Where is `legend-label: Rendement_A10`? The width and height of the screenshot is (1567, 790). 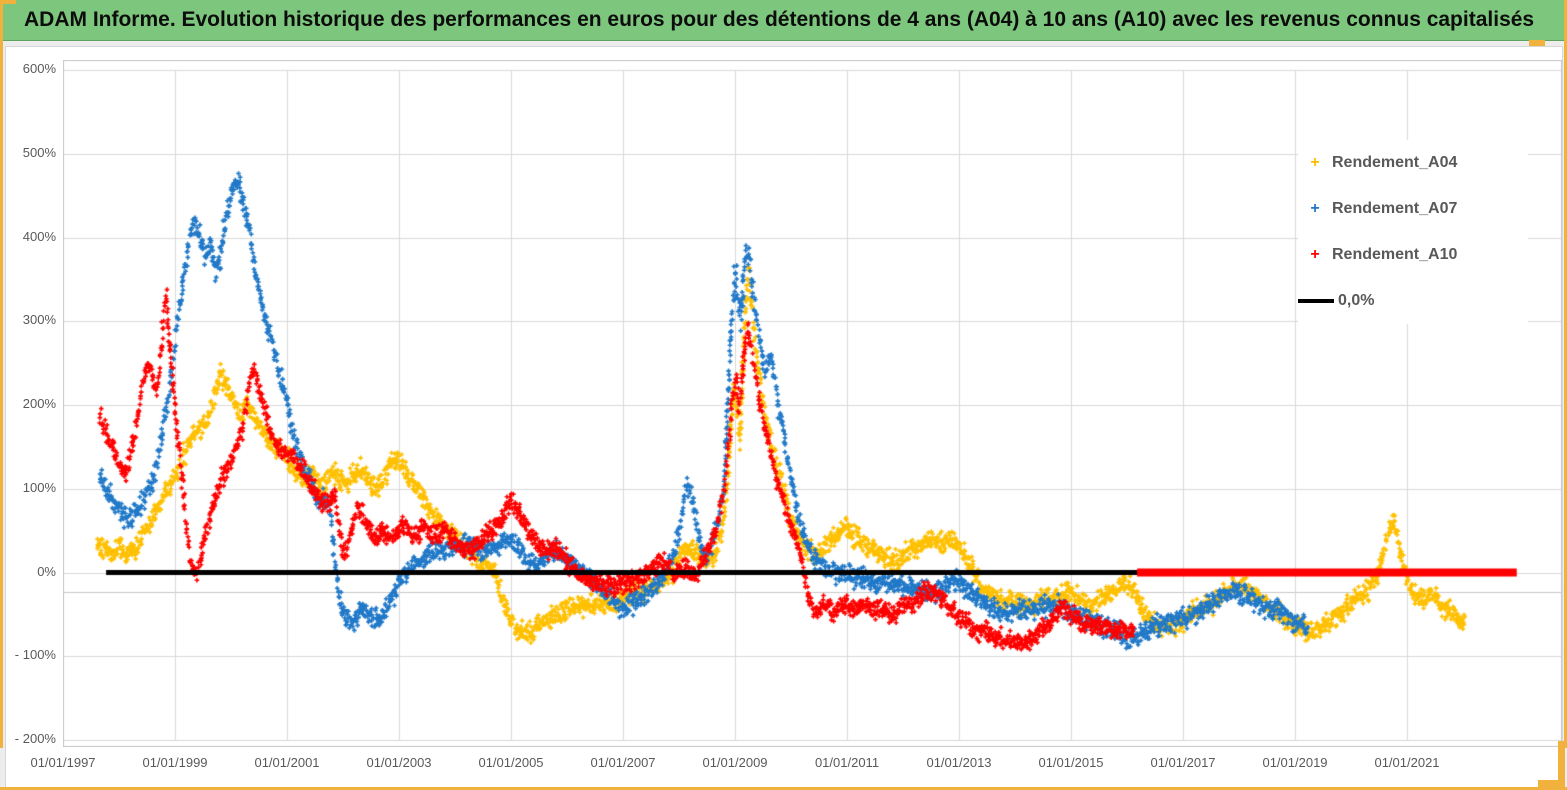 legend-label: Rendement_A10 is located at coordinates (1395, 254).